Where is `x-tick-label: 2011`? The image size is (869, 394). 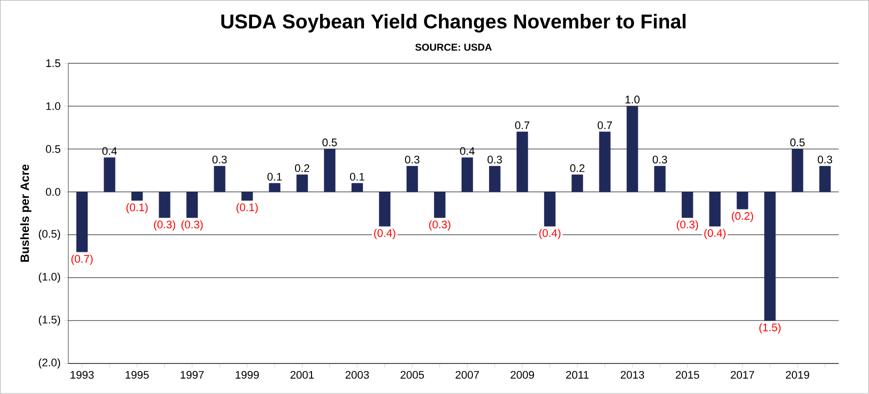 x-tick-label: 2011 is located at coordinates (577, 375).